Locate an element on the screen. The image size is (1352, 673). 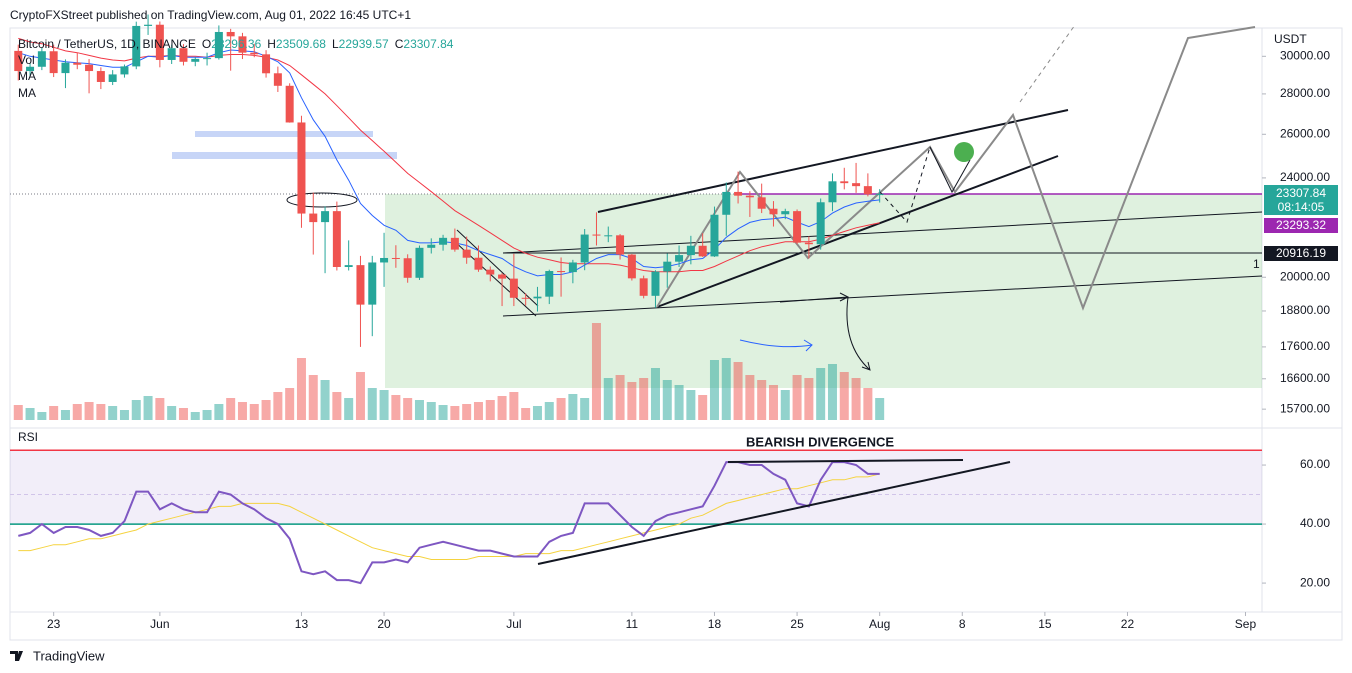
last-price-box is located at coordinates (1301, 200).